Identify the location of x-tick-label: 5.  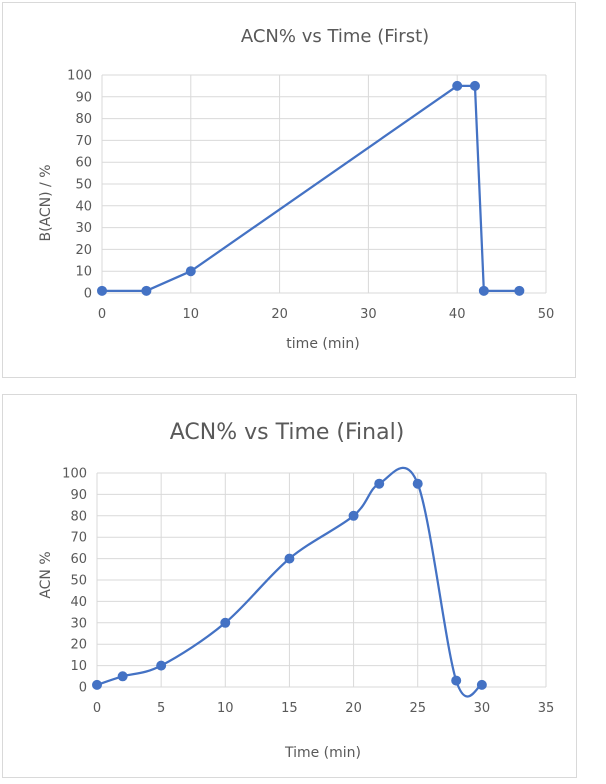
(161, 708).